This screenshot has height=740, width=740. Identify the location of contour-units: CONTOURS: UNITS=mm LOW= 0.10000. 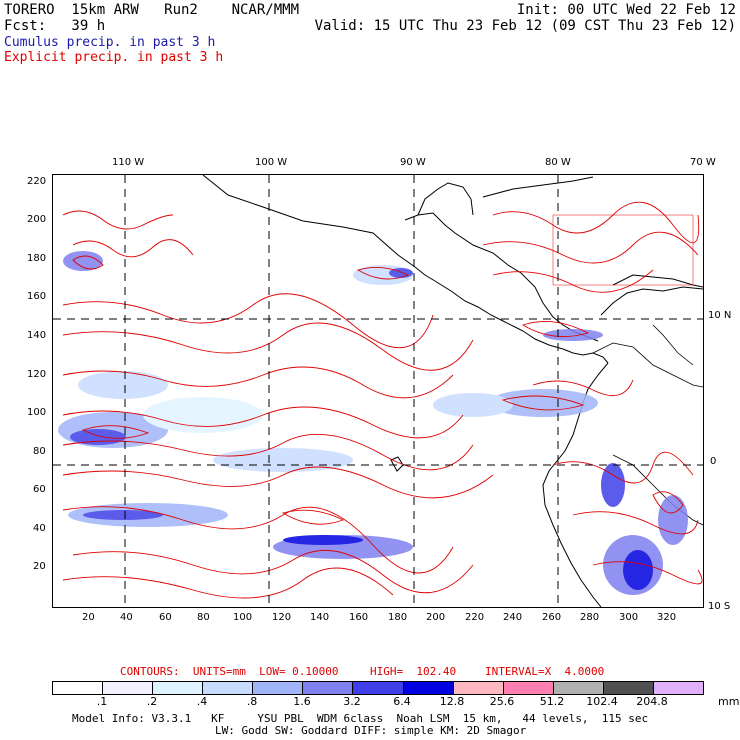
(229, 671).